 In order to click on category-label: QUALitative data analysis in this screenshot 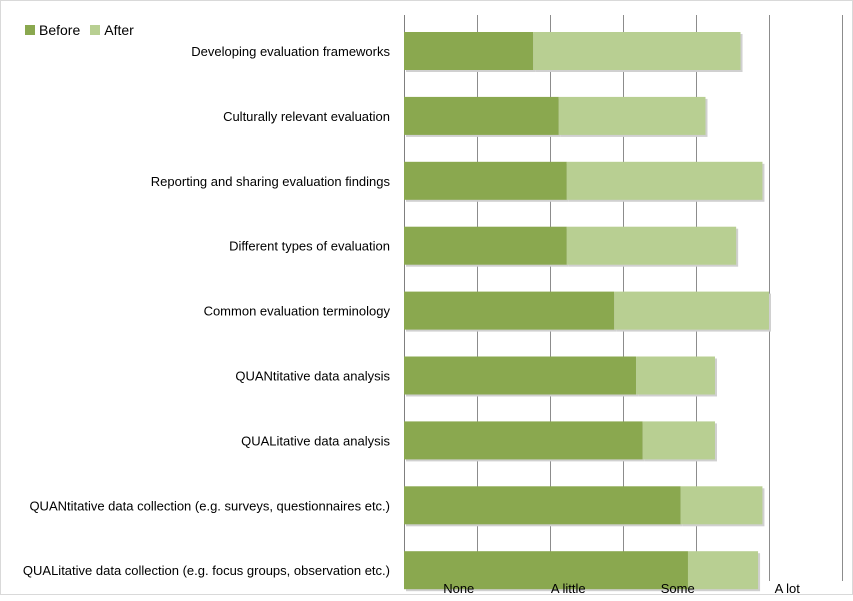, I will do `click(315, 440)`.